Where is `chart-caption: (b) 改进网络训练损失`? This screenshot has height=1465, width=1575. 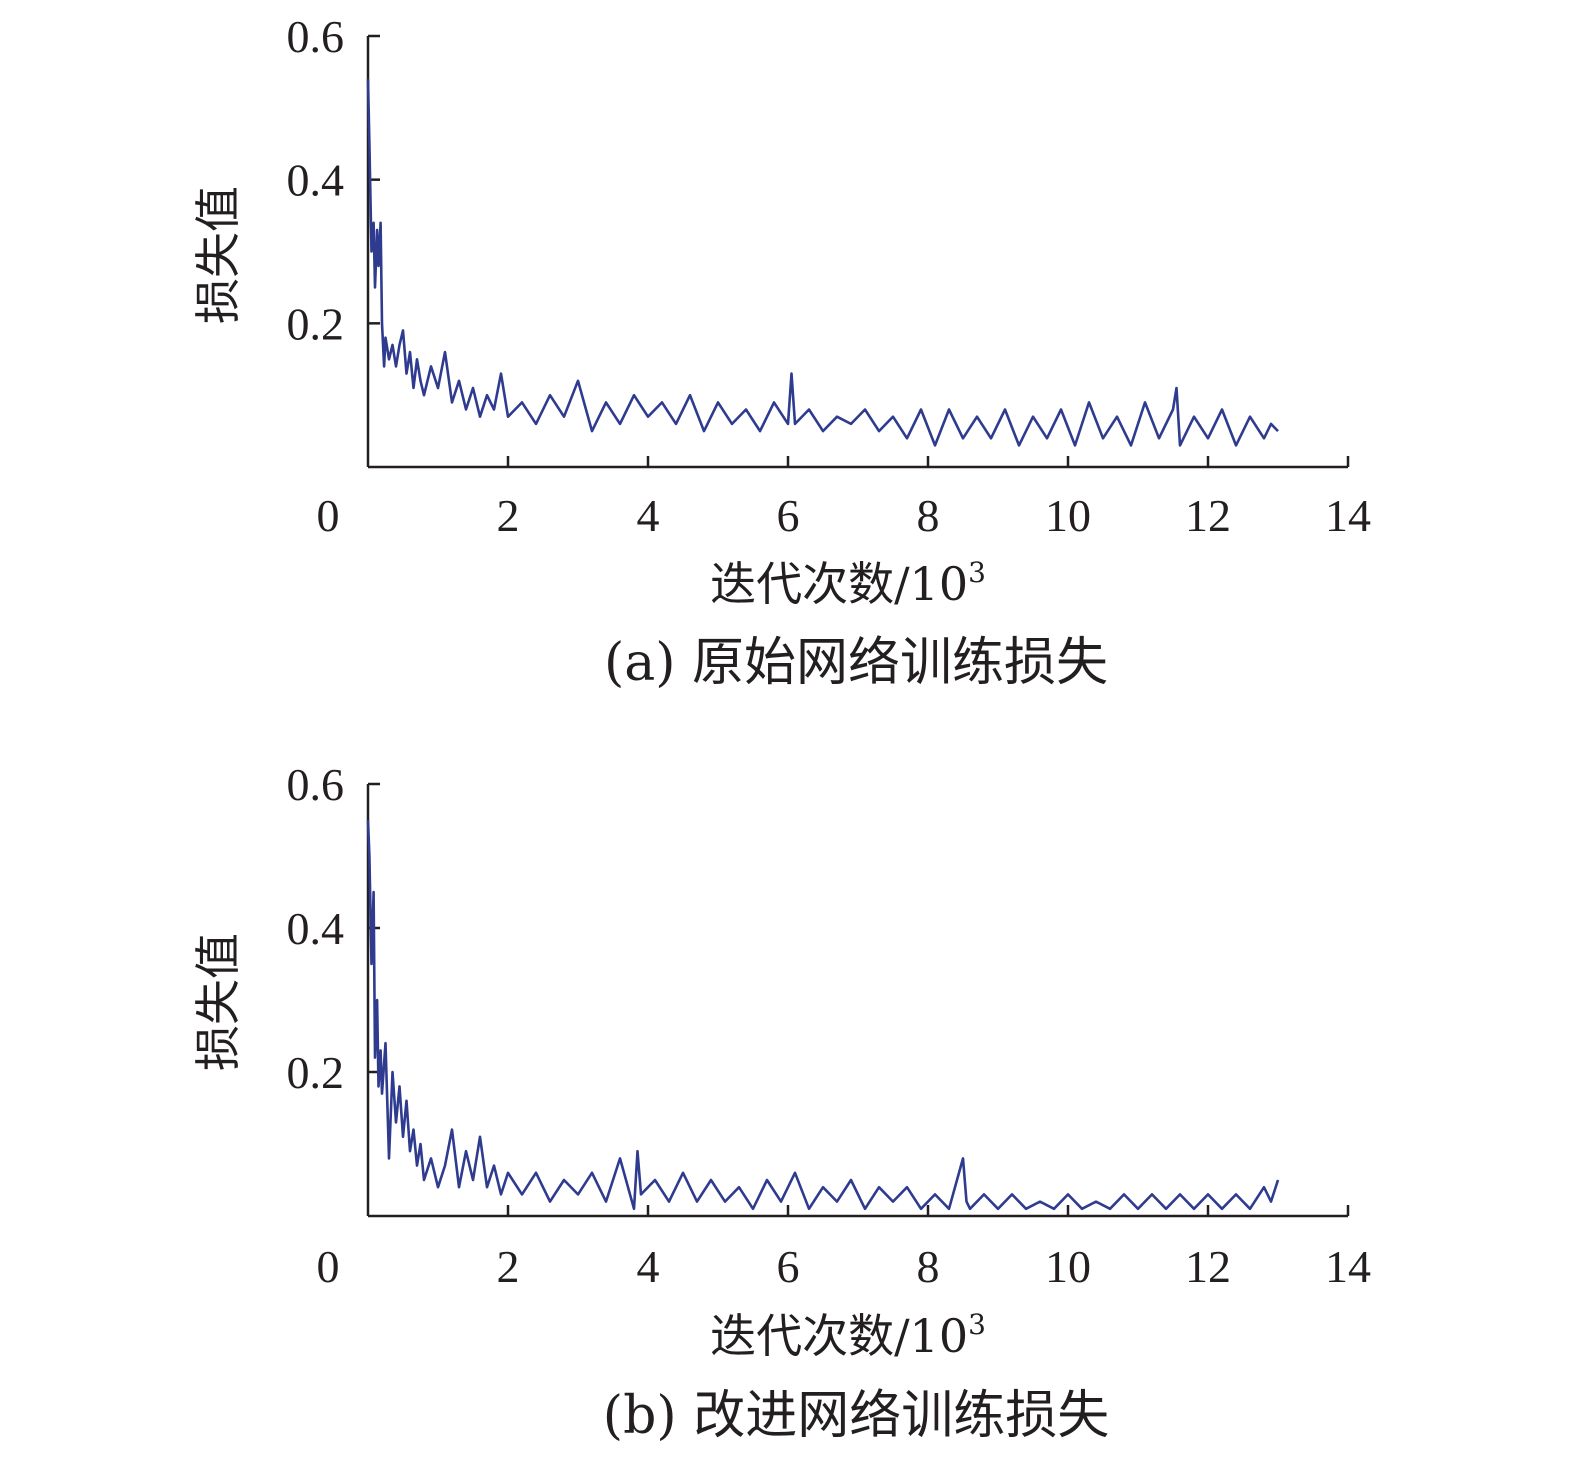 chart-caption: (b) 改进网络训练损失 is located at coordinates (856, 1416).